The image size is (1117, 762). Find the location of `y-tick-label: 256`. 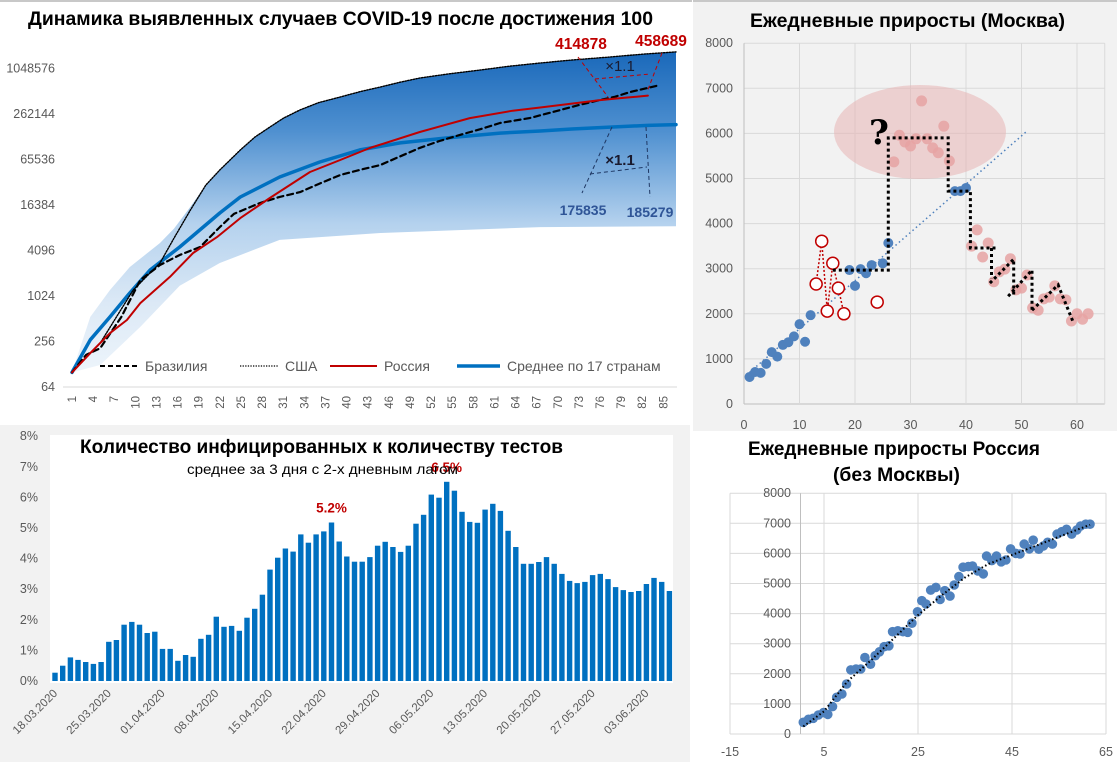

y-tick-label: 256 is located at coordinates (44, 342).